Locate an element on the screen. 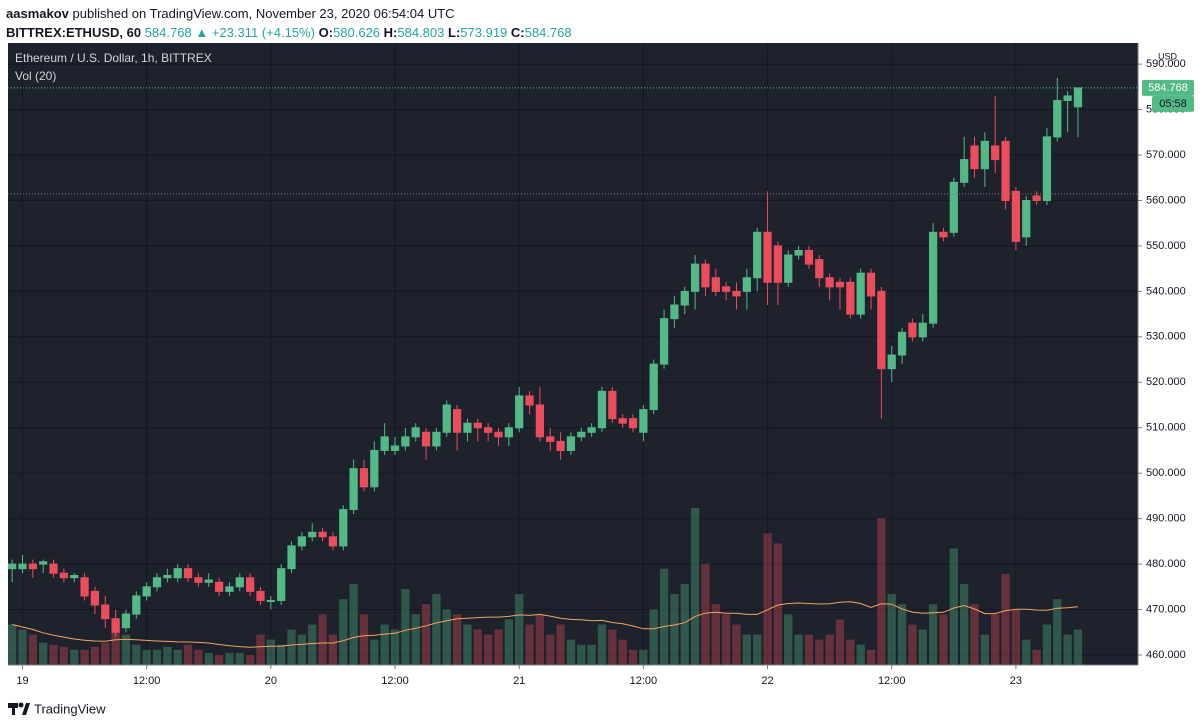 The width and height of the screenshot is (1200, 727). ohlc-label: O: is located at coordinates (326, 32).